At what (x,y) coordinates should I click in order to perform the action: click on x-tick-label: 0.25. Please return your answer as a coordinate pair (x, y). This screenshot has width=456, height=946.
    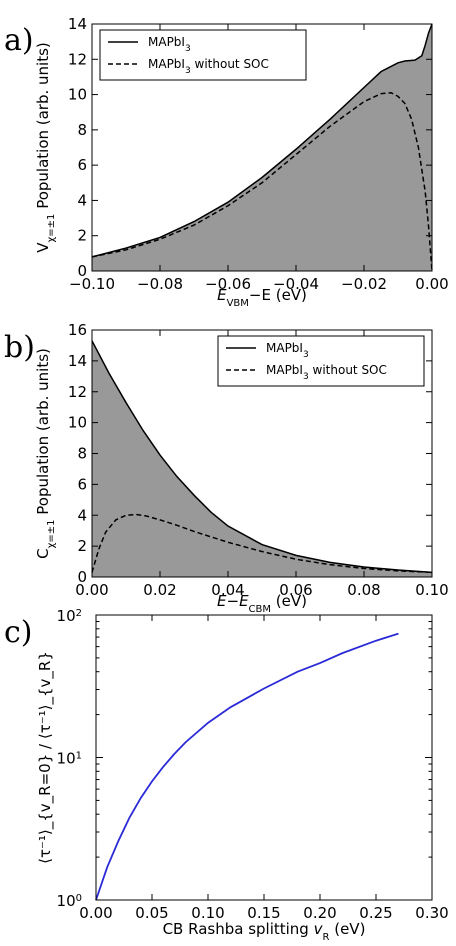
    Looking at the image, I should click on (375, 913).